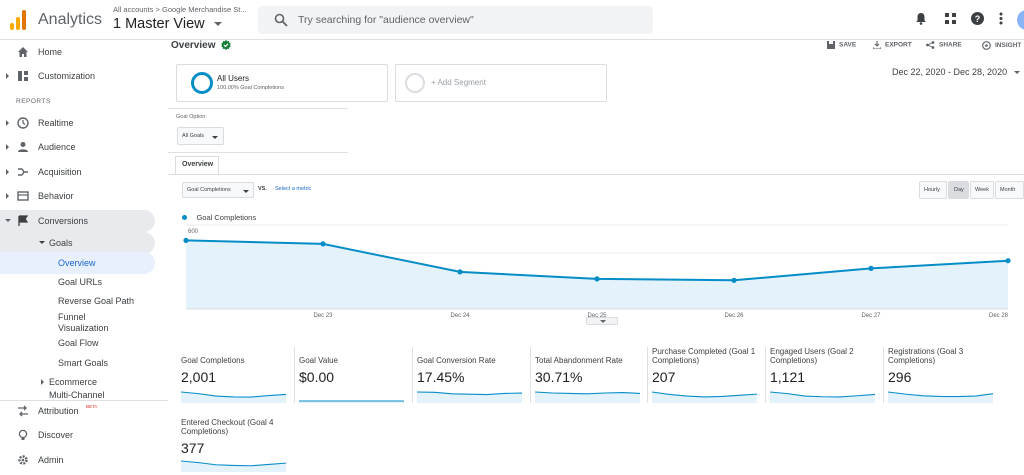 The image size is (1024, 475). What do you see at coordinates (23, 76) in the screenshot?
I see `customization-icon` at bounding box center [23, 76].